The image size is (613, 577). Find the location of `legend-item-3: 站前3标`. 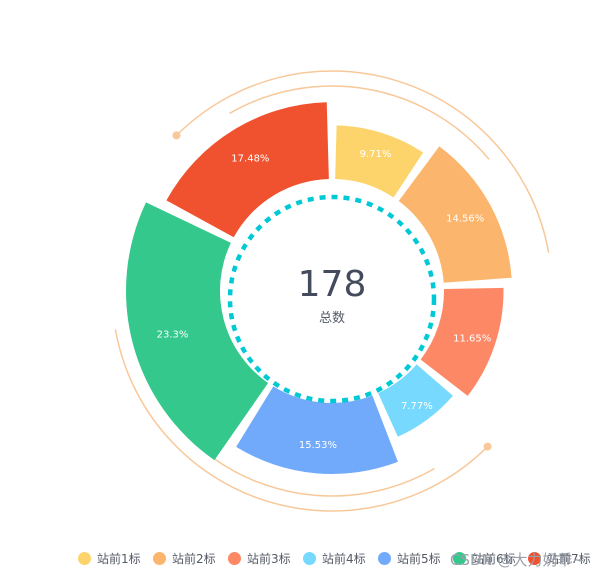

legend-item-3: 站前3标 is located at coordinates (259, 558).